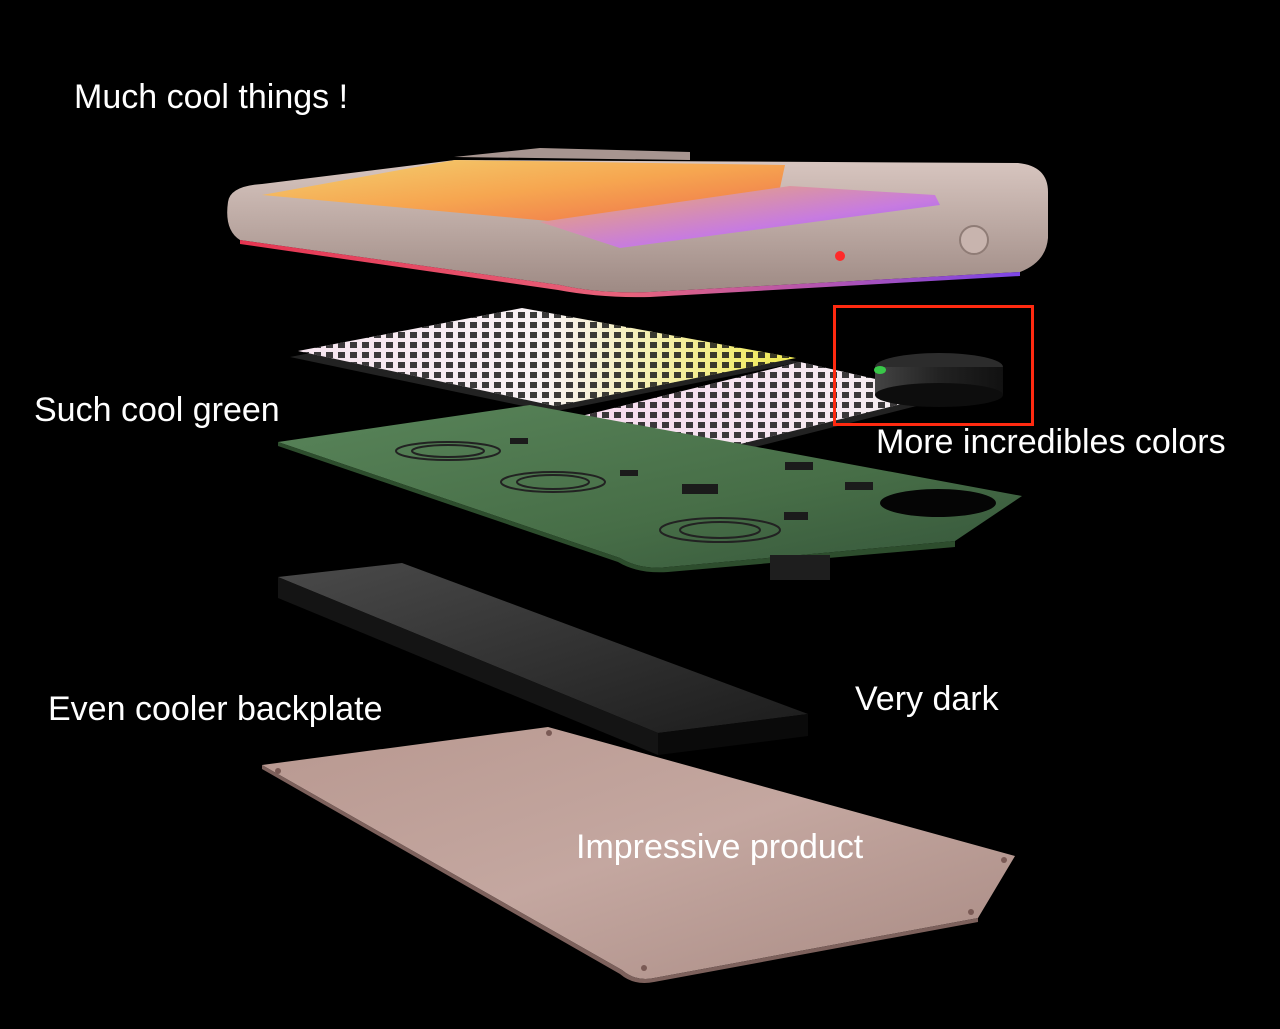  I want to click on label-product: Impressive product, so click(720, 847).